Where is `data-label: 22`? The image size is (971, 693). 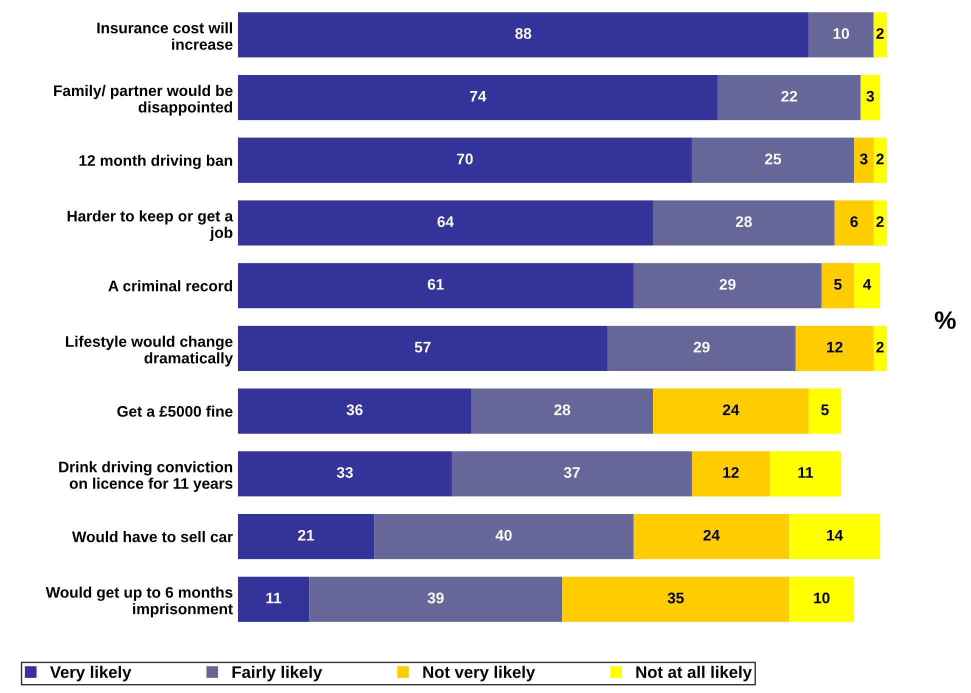
data-label: 22 is located at coordinates (789, 96).